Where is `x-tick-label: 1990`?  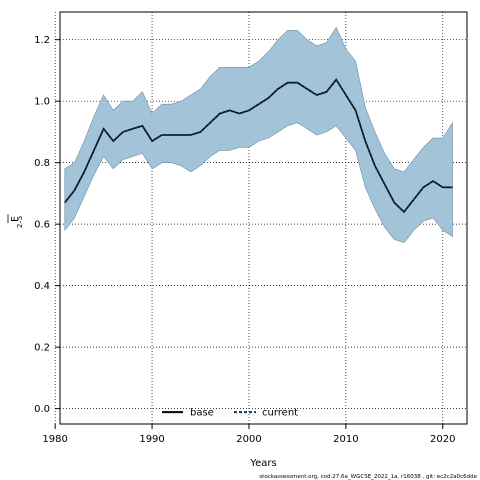 x-tick-label: 1990 is located at coordinates (151, 439).